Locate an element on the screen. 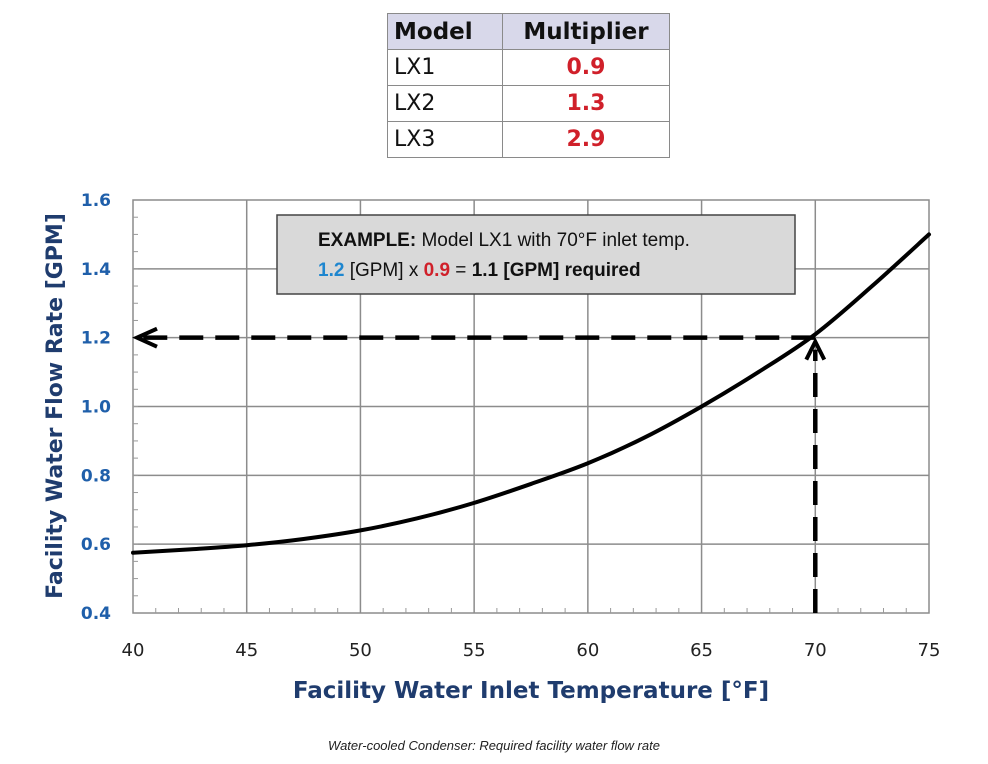 Image resolution: width=988 pixels, height=764 pixels. multiplier-cell: 2.9 is located at coordinates (586, 139).